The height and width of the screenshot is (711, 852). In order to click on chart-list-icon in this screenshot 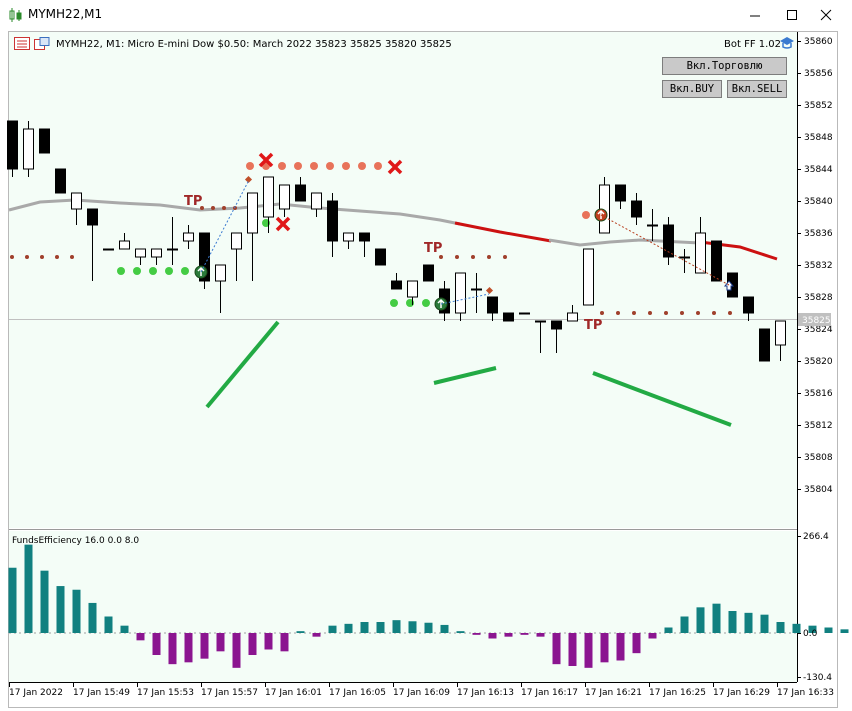, I will do `click(22, 43)`.